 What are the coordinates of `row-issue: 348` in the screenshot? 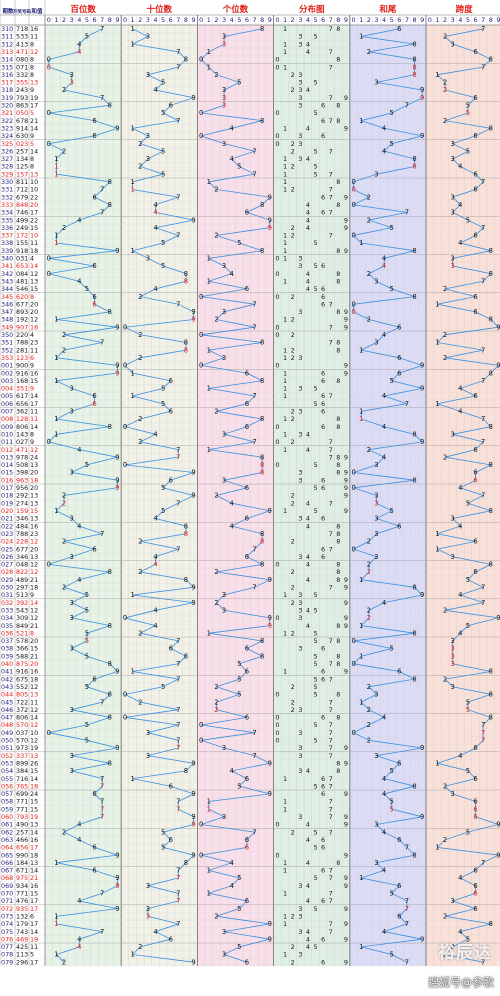 It's located at (7, 320).